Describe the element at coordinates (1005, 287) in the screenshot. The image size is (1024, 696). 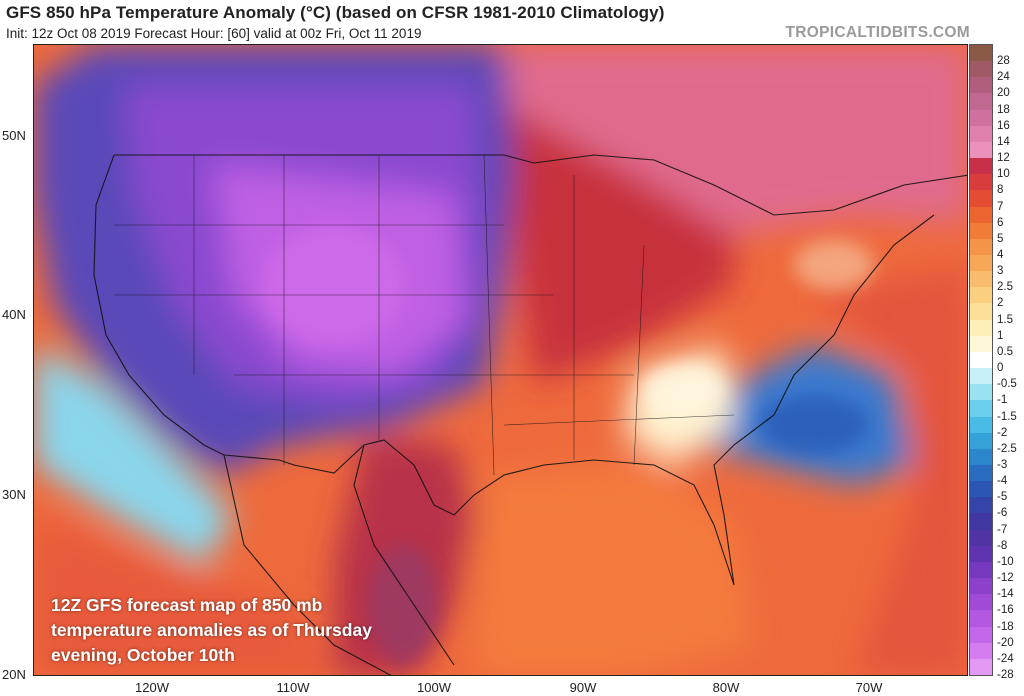
I see `colorbar-label: 2.5` at that location.